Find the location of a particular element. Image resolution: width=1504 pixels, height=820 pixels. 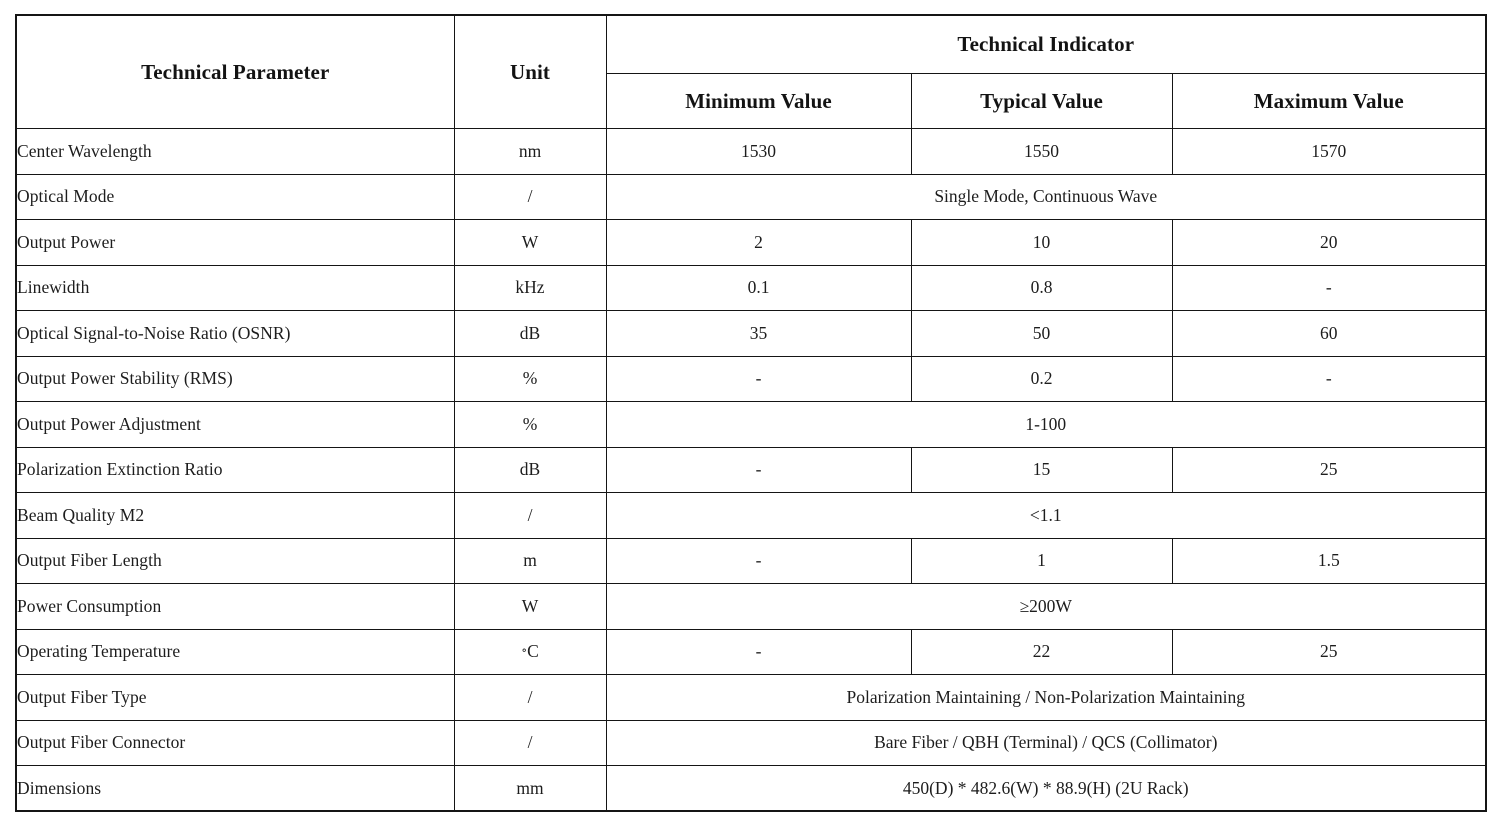

parameter-name-cell: Center Wavelength is located at coordinates (235, 151).